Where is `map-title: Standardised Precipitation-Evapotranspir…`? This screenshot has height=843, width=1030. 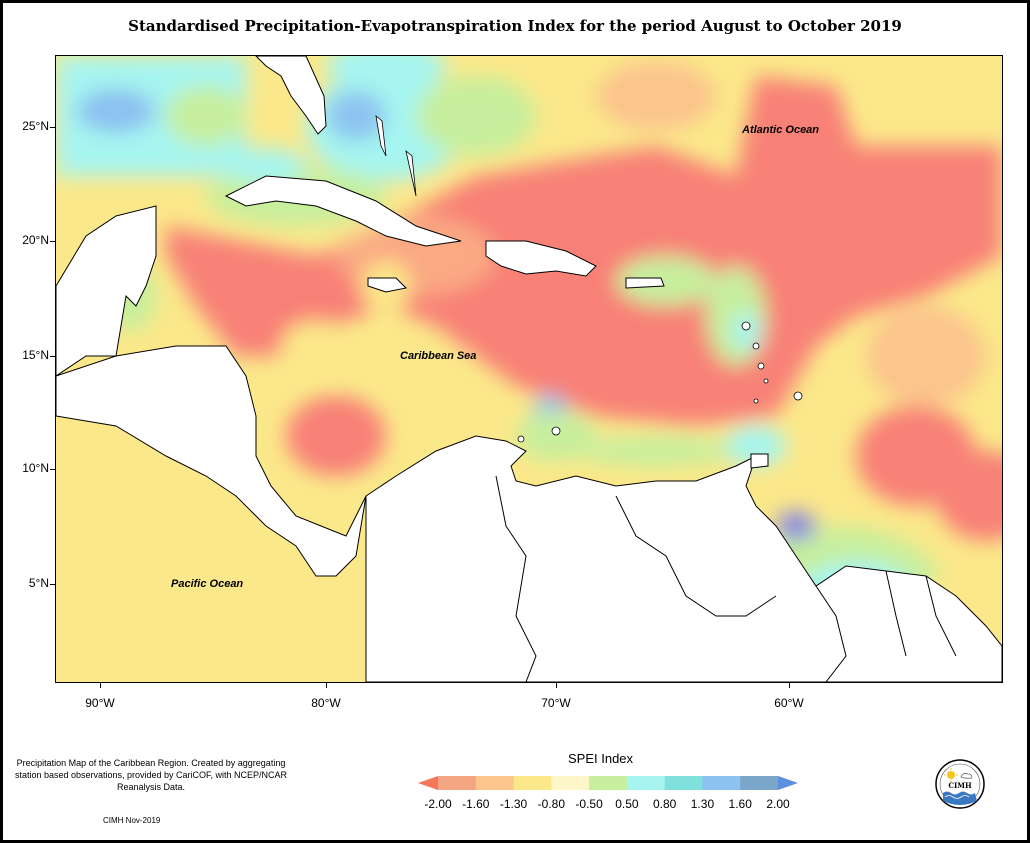 map-title: Standardised Precipitation-Evapotranspir… is located at coordinates (515, 26).